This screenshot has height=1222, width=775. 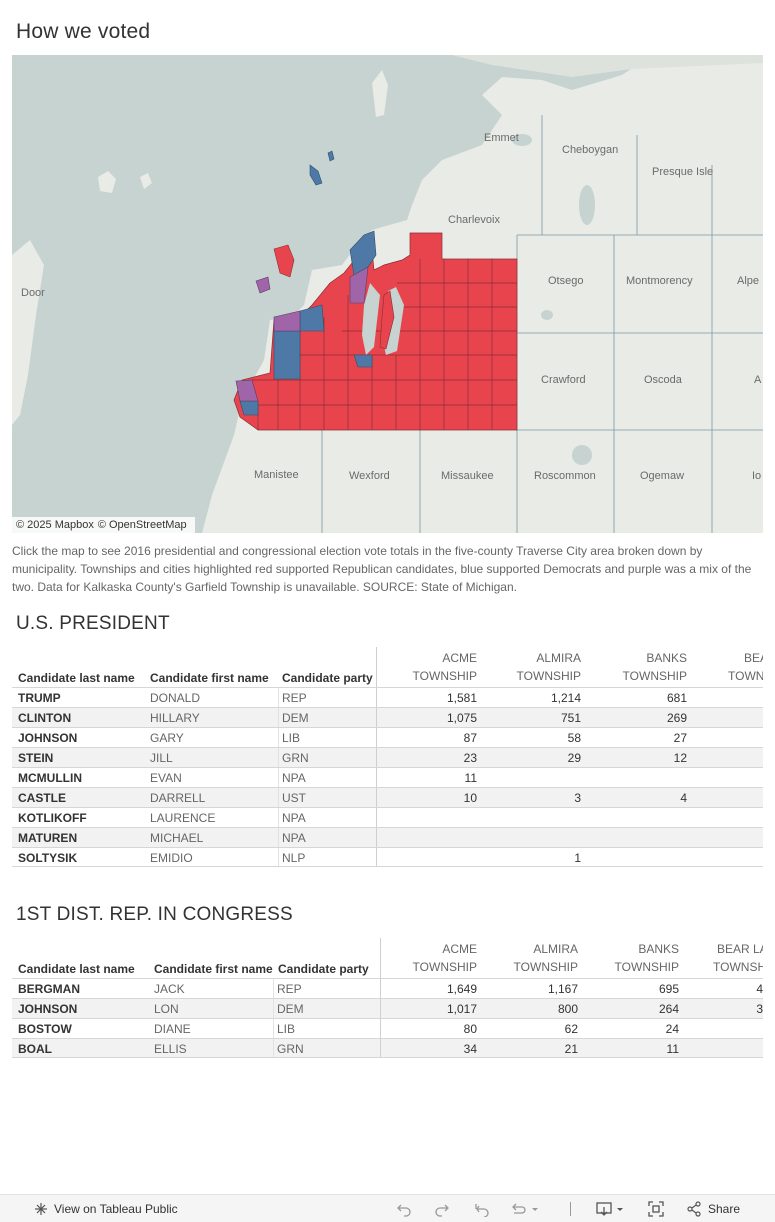 What do you see at coordinates (39, 698) in the screenshot?
I see `candidate-last-name: TRUMP` at bounding box center [39, 698].